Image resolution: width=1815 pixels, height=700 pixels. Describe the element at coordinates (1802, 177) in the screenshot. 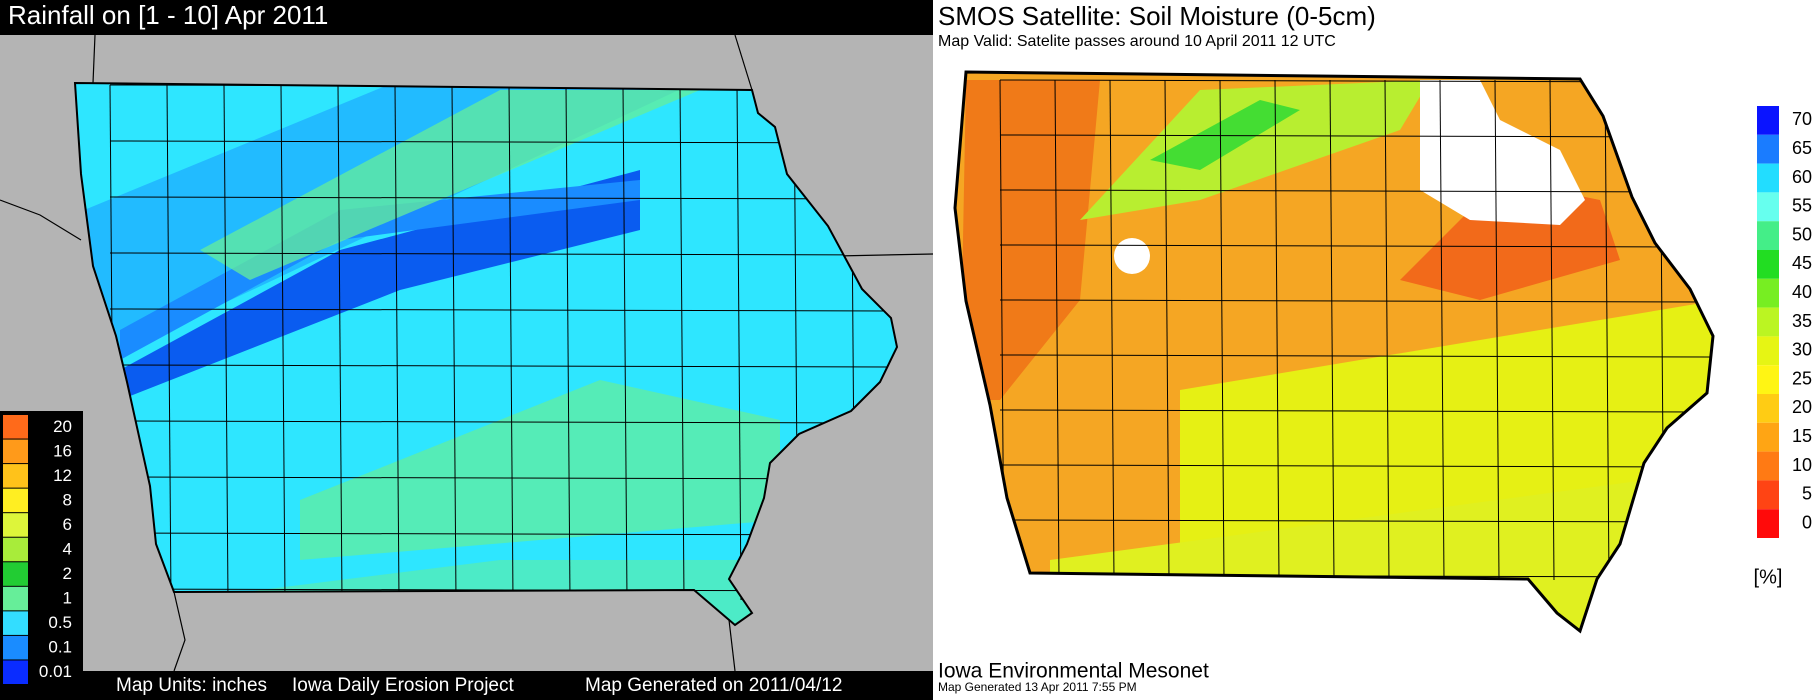

I see `colorbar-label: 60` at that location.